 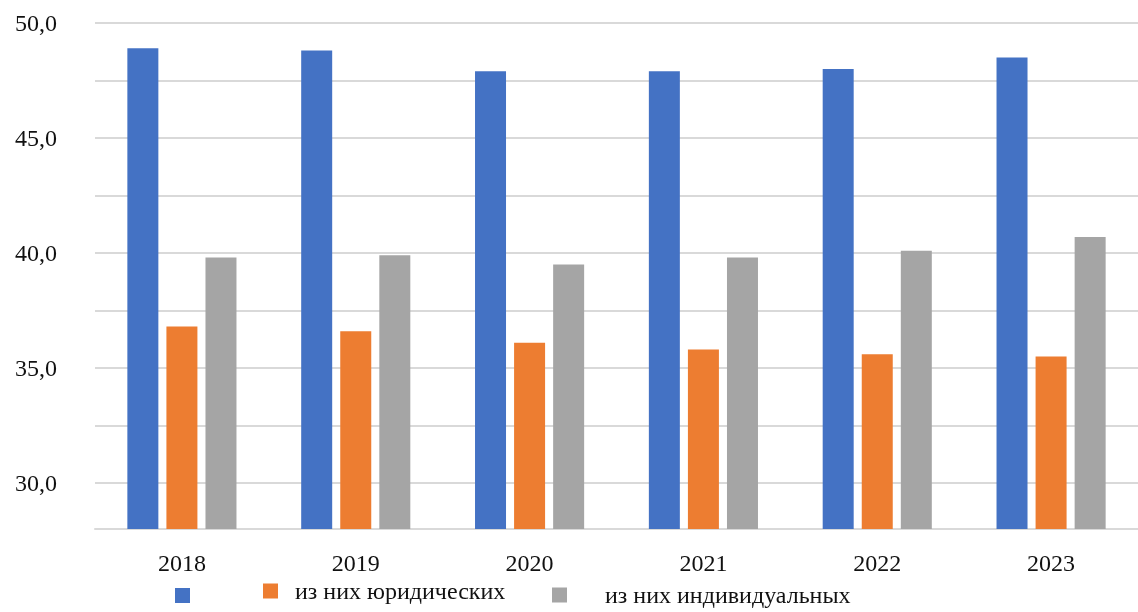 What do you see at coordinates (355, 563) in the screenshot?
I see `x-tick-label: 2019` at bounding box center [355, 563].